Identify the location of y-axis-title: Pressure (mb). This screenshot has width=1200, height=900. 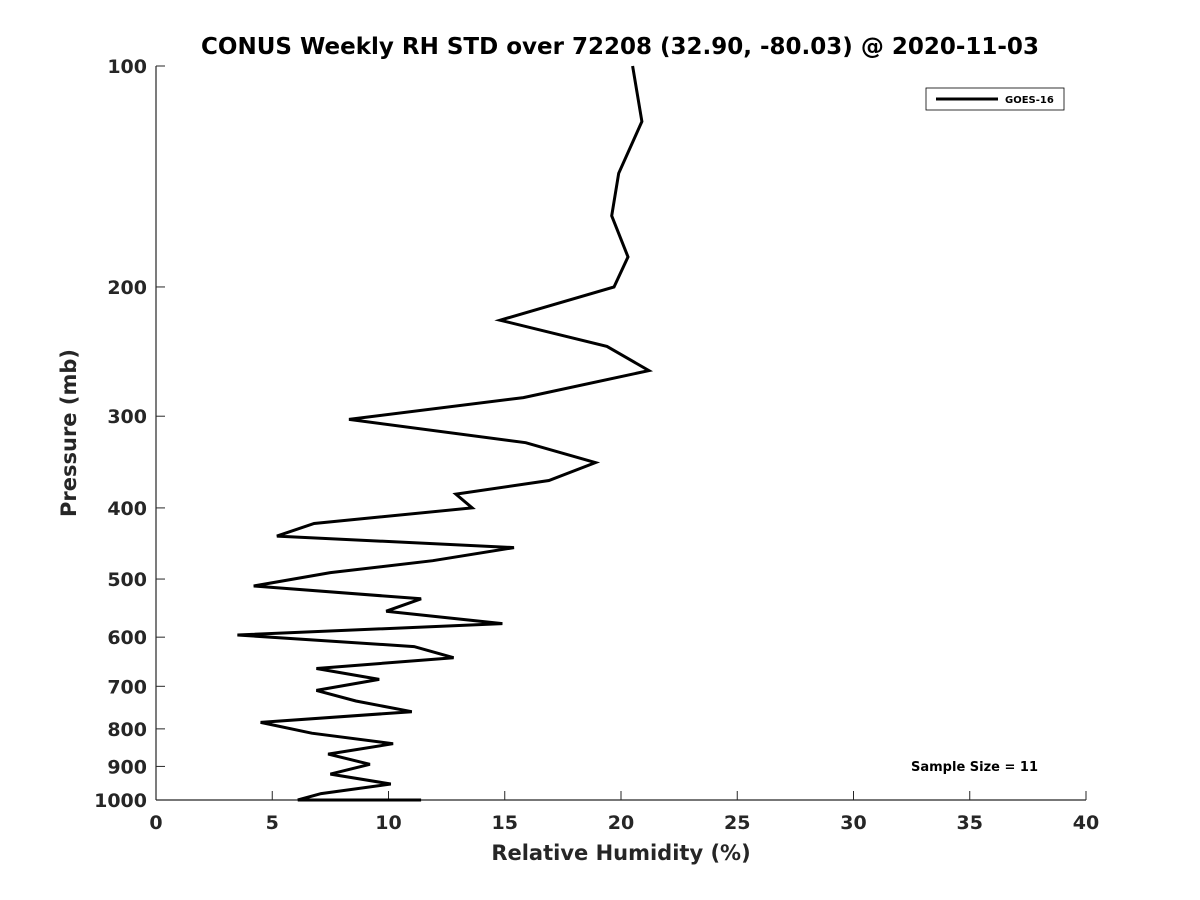
(69, 433).